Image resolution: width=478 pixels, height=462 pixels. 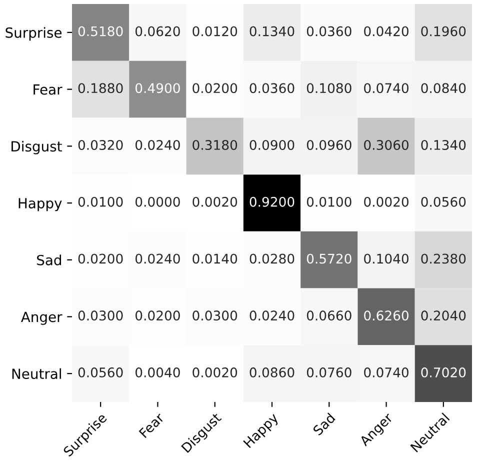 I want to click on data-label: 0.4900, so click(x=158, y=88).